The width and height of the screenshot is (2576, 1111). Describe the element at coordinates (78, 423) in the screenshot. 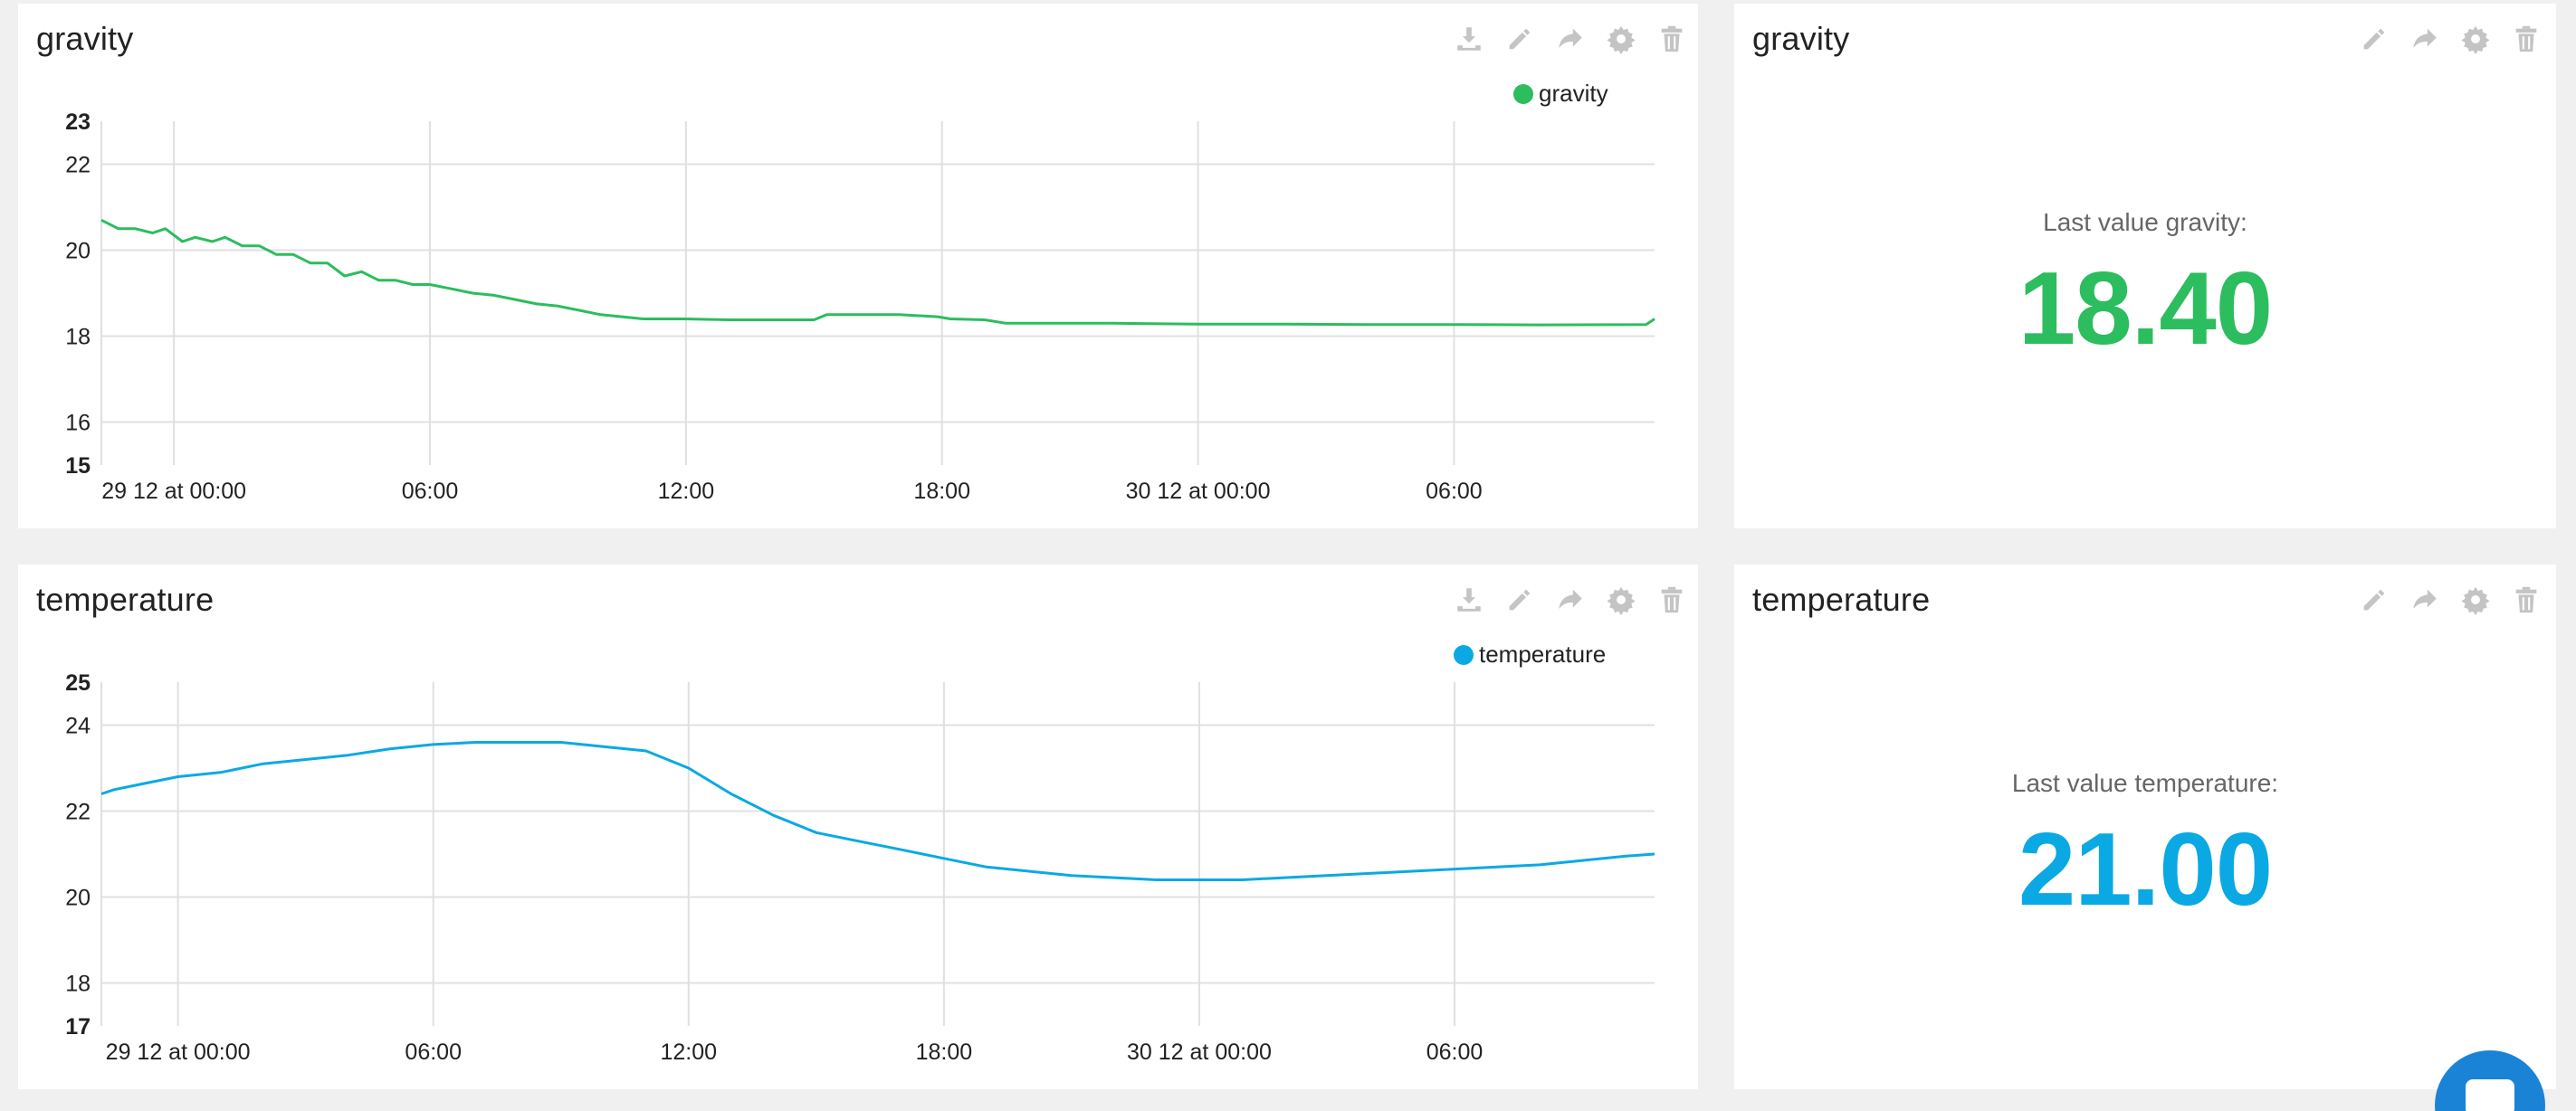

I see `y-tick-label: 16` at that location.